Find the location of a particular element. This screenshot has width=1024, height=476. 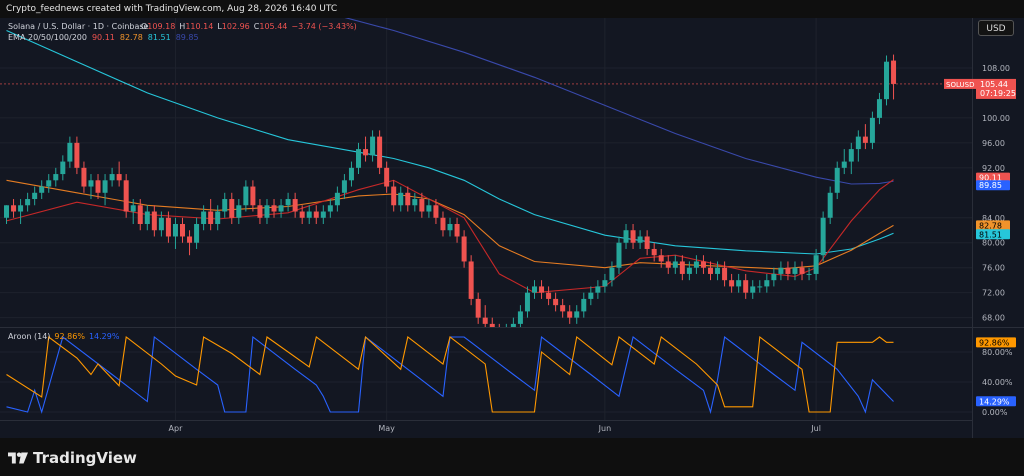

ema-legend-text: EMA 20/50/100/200 90.11 82.78 81.51 89.85 is located at coordinates (103, 37).